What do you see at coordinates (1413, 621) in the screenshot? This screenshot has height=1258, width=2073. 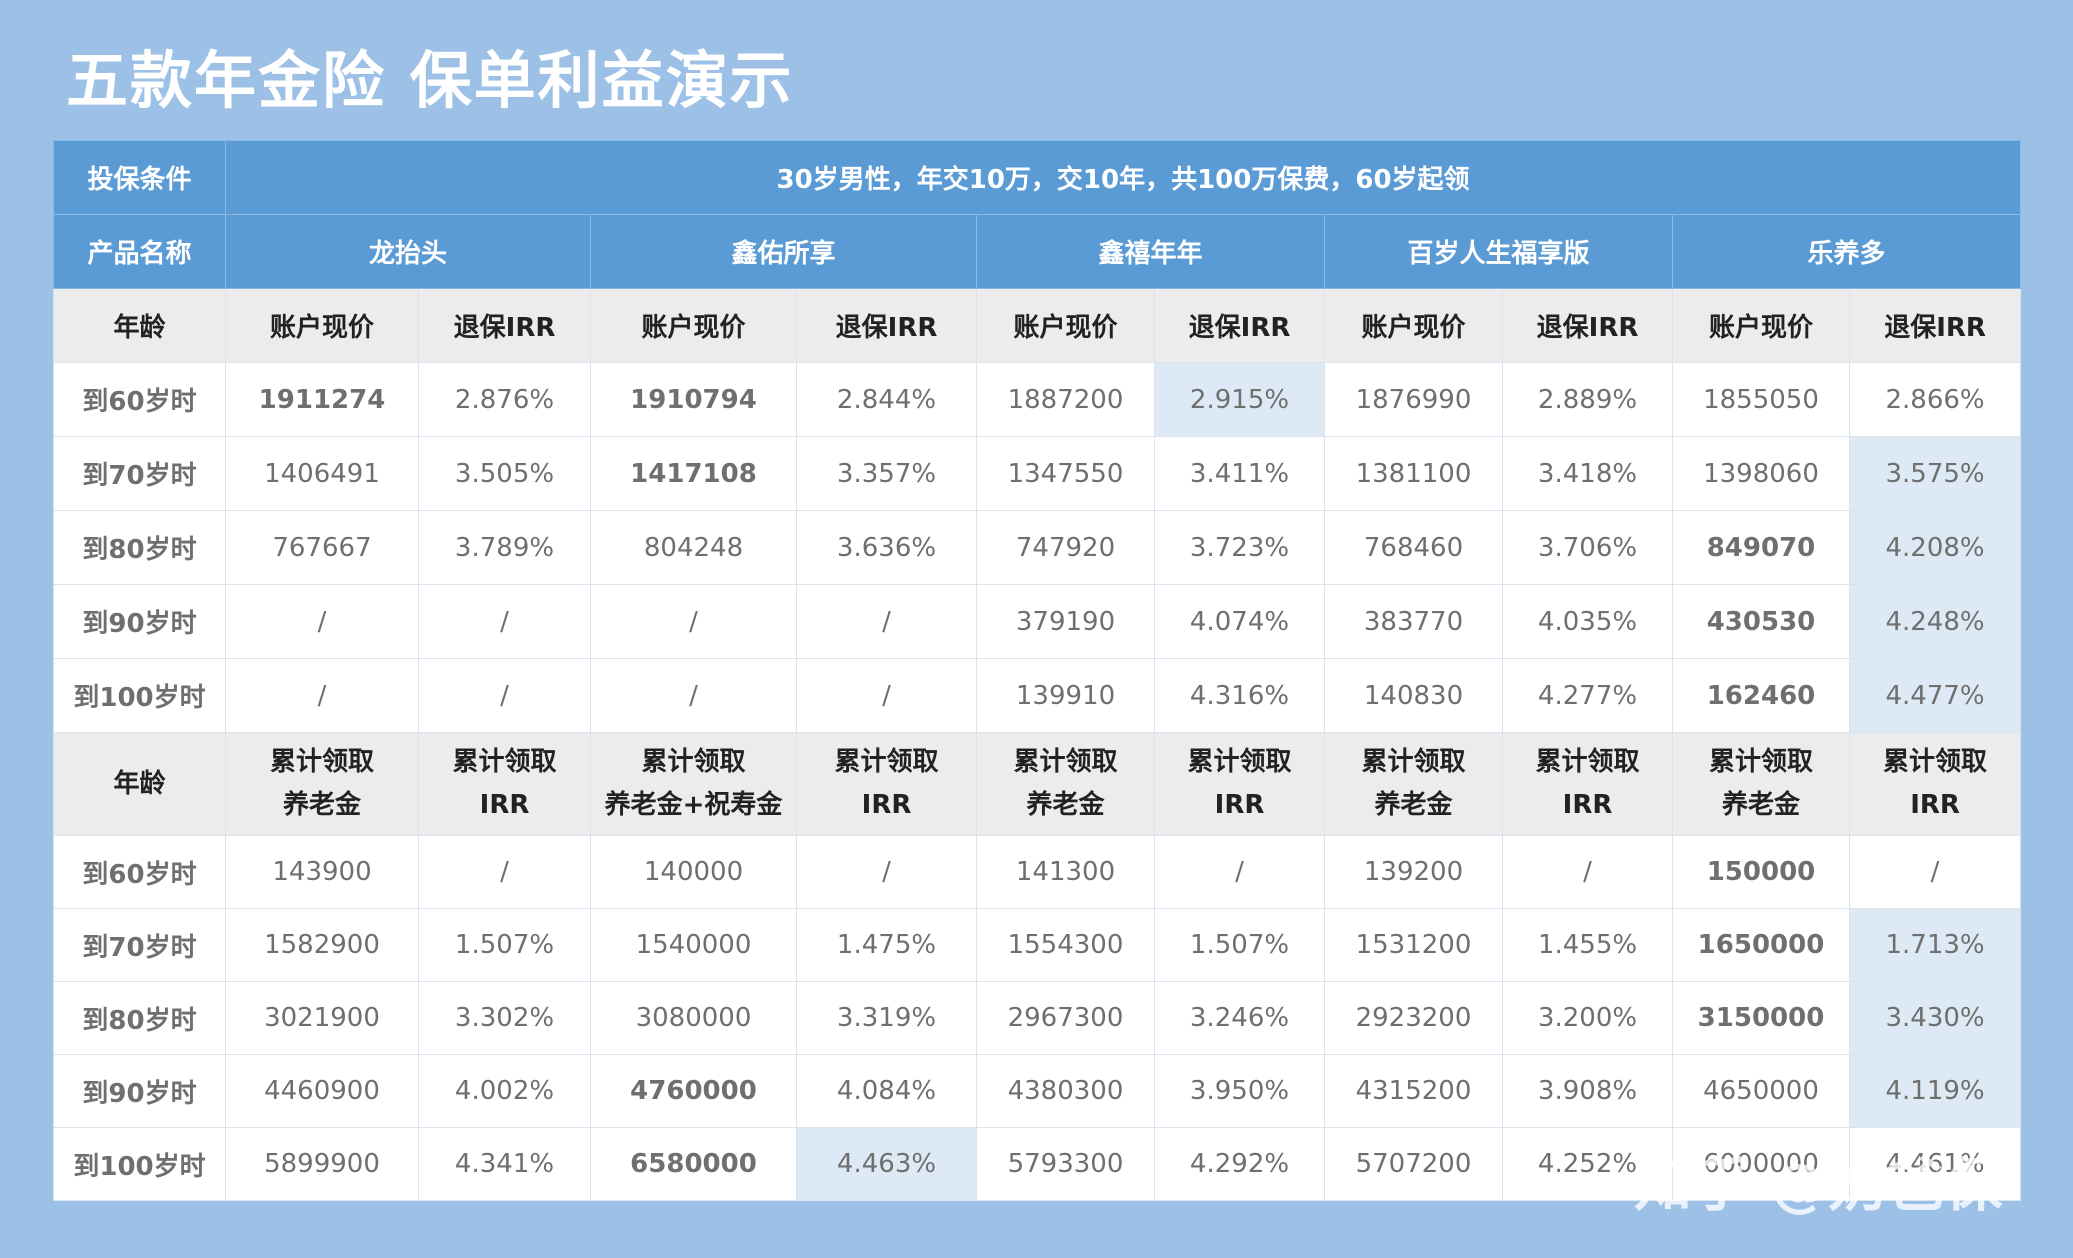 I see `value-cell: 383770` at bounding box center [1413, 621].